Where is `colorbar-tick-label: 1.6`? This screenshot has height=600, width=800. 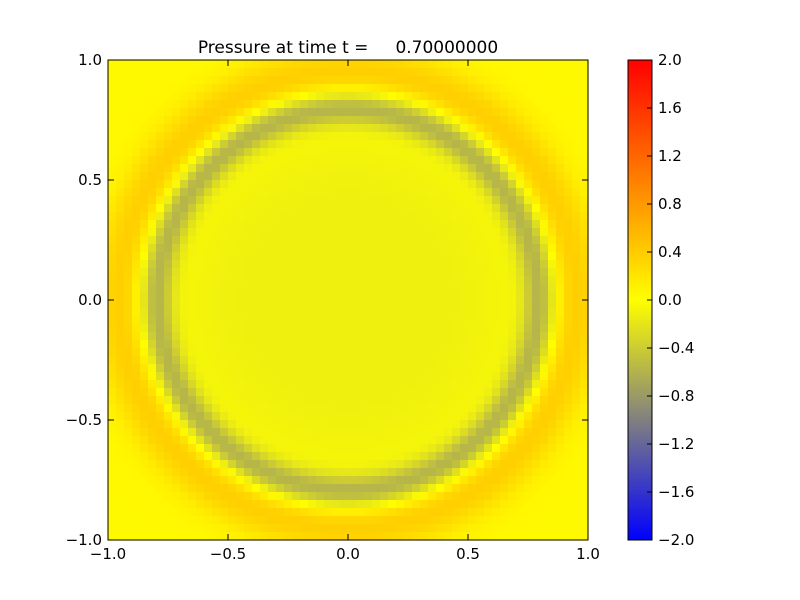 colorbar-tick-label: 1.6 is located at coordinates (670, 108).